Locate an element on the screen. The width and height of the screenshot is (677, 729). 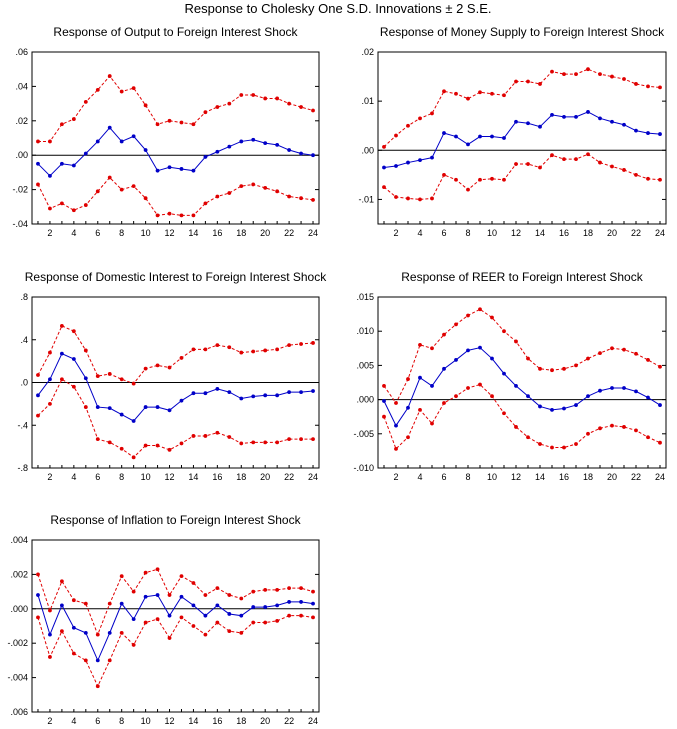
x-tick-label: 4 is located at coordinates (73, 721).